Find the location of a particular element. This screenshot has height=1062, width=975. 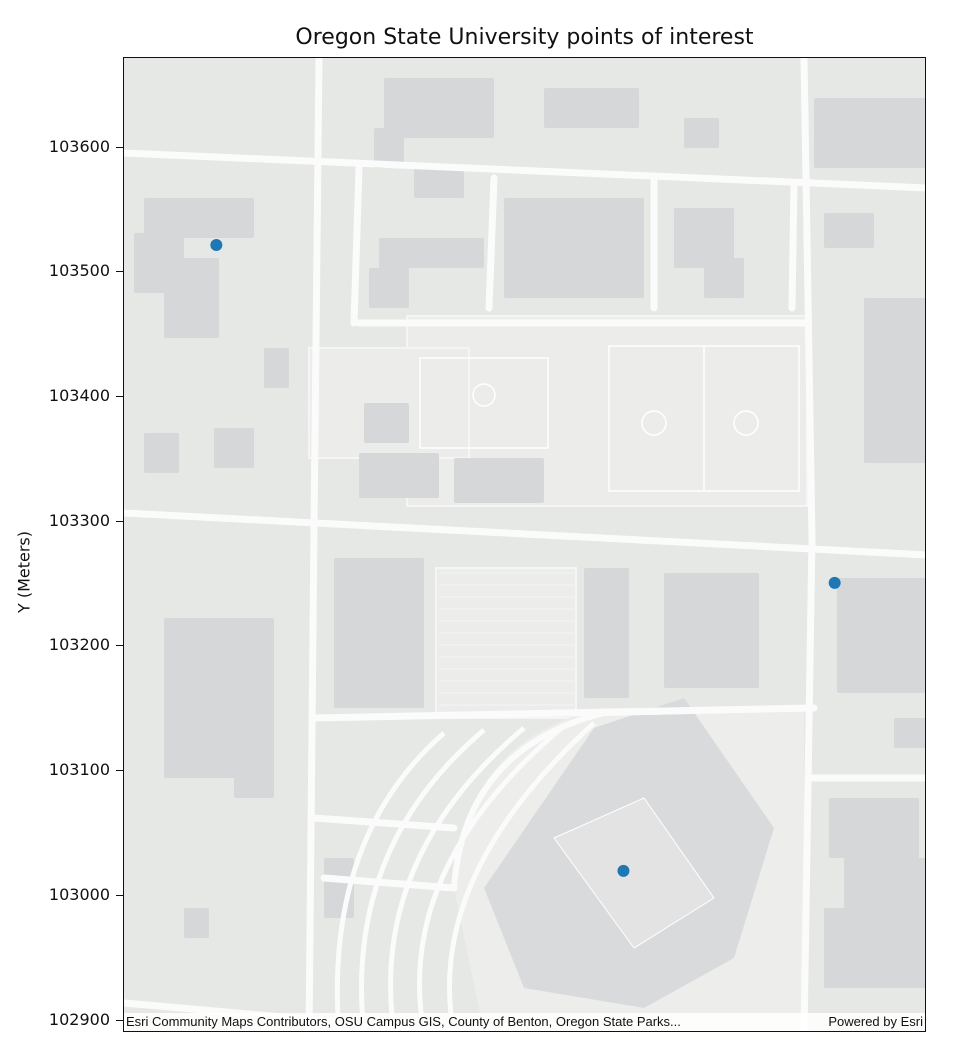

y-tick-label: 103500 is located at coordinates (79, 271).